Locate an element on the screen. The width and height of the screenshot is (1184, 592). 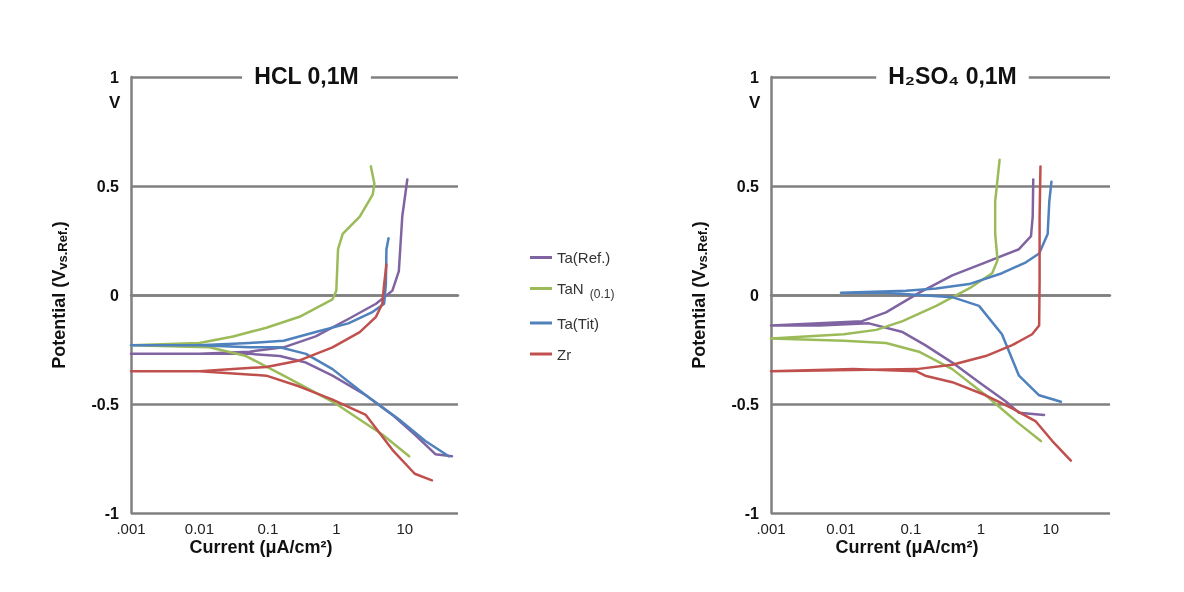
legend-label: TaN (0.1) is located at coordinates (586, 290).